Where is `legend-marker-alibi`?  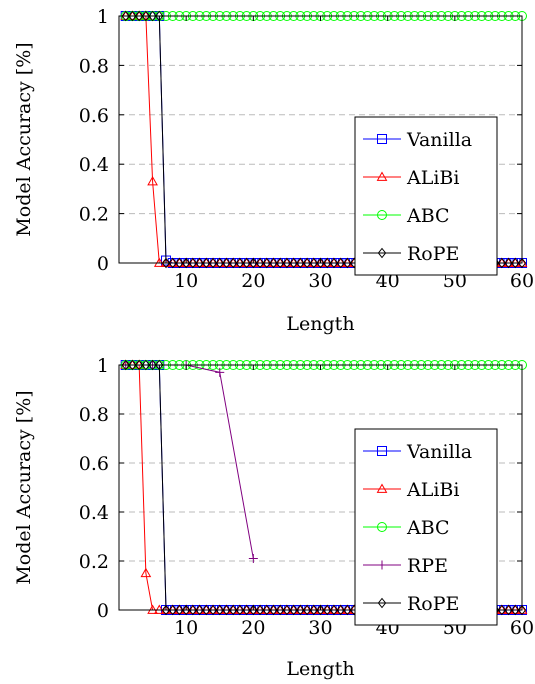
legend-marker-alibi is located at coordinates (382, 176).